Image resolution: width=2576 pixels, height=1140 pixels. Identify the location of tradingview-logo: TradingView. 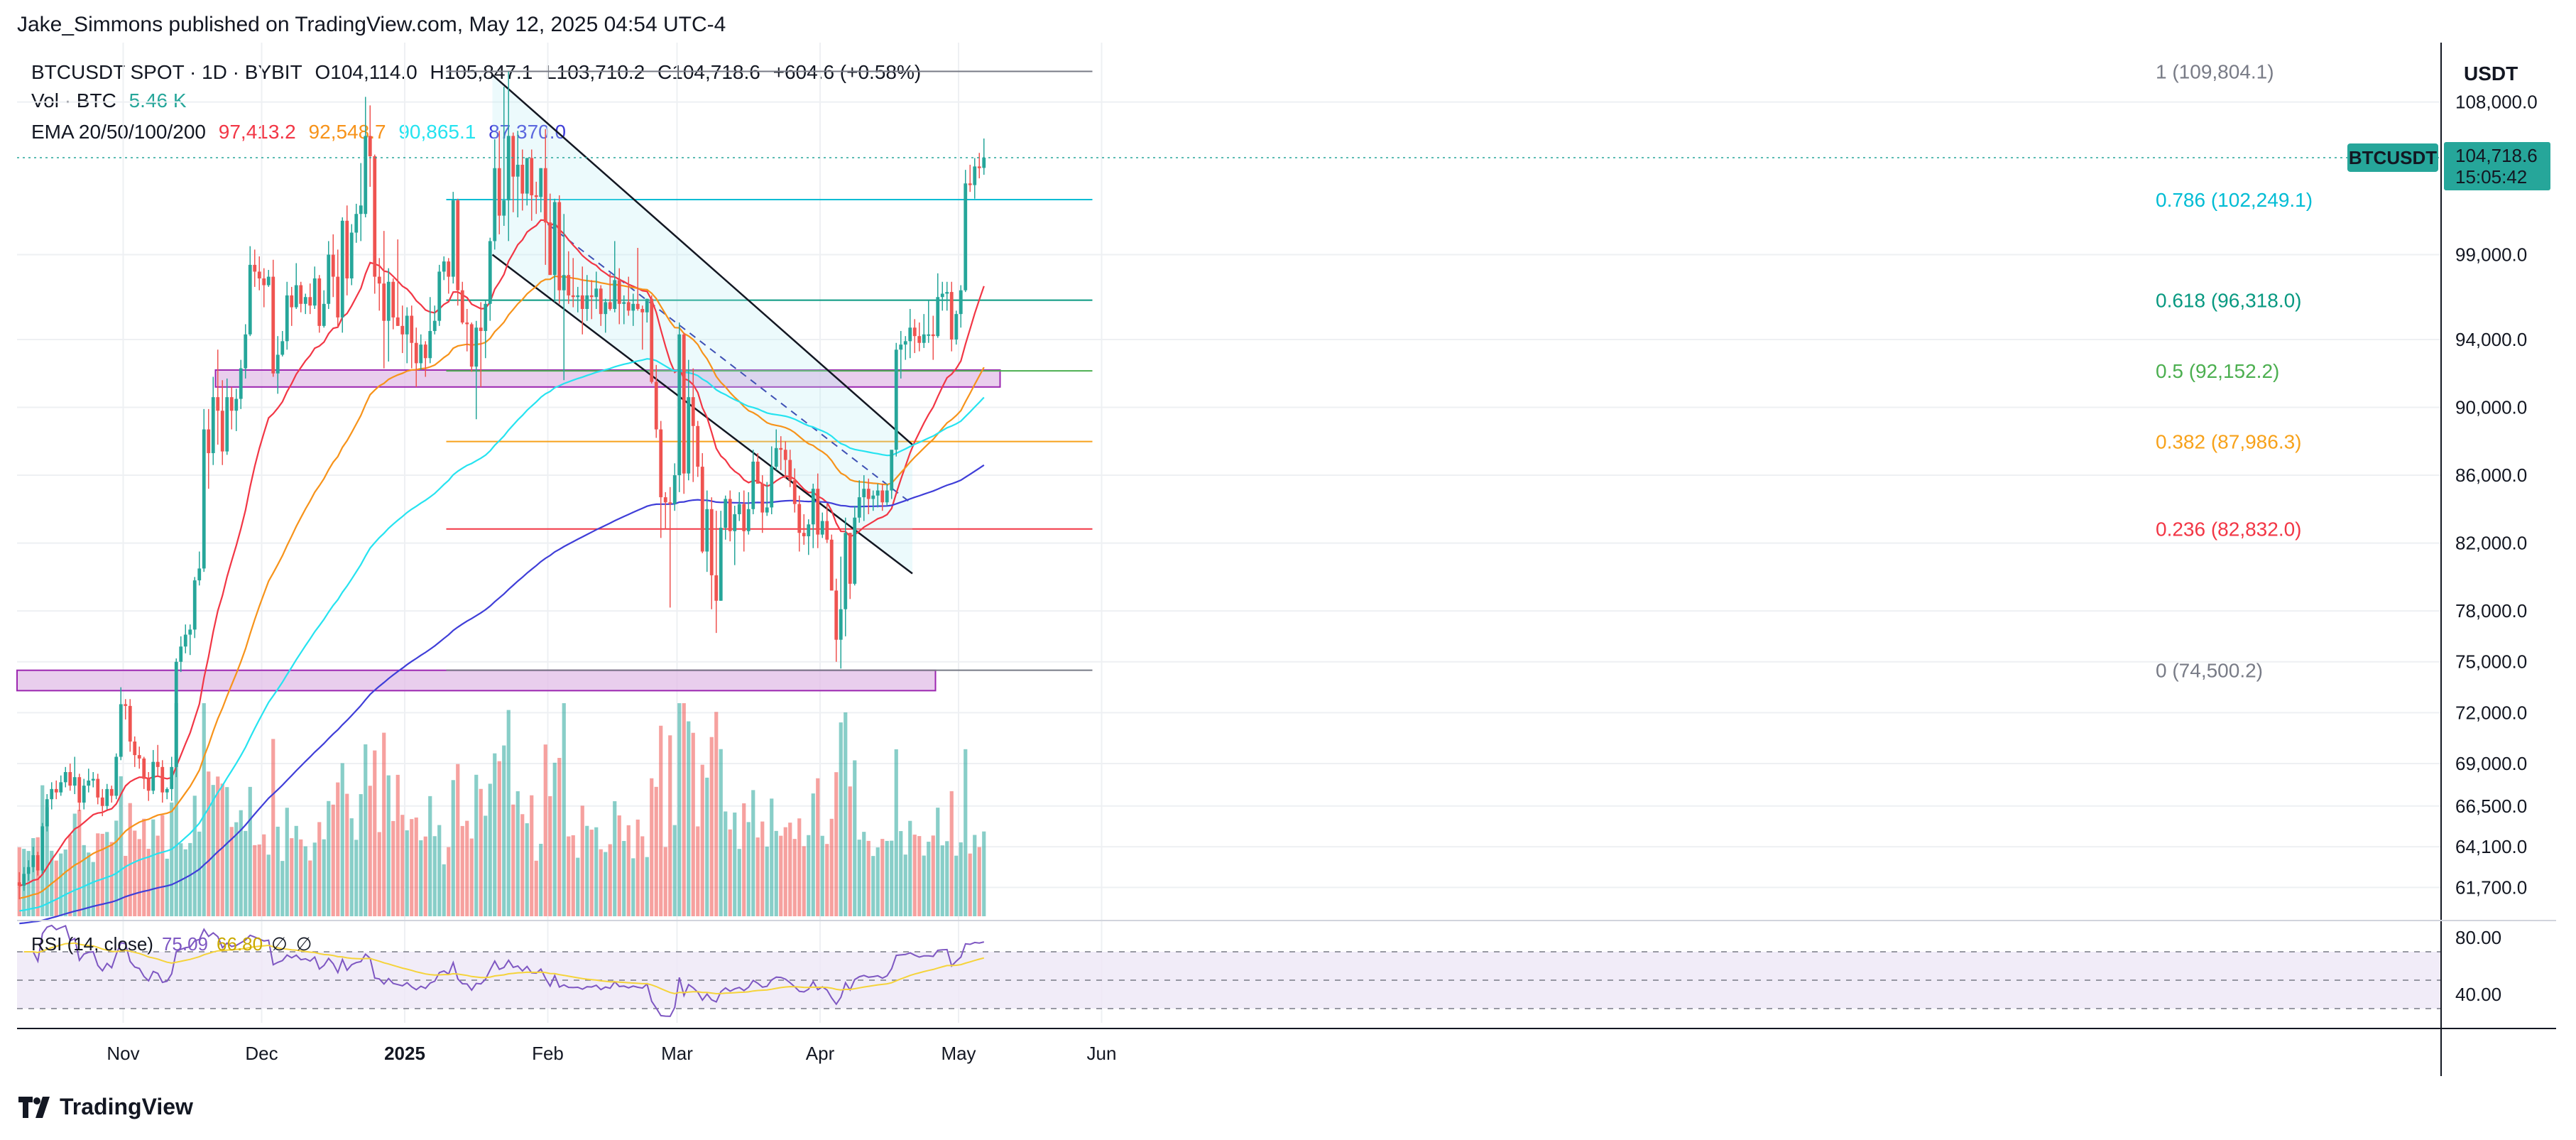
(105, 1107).